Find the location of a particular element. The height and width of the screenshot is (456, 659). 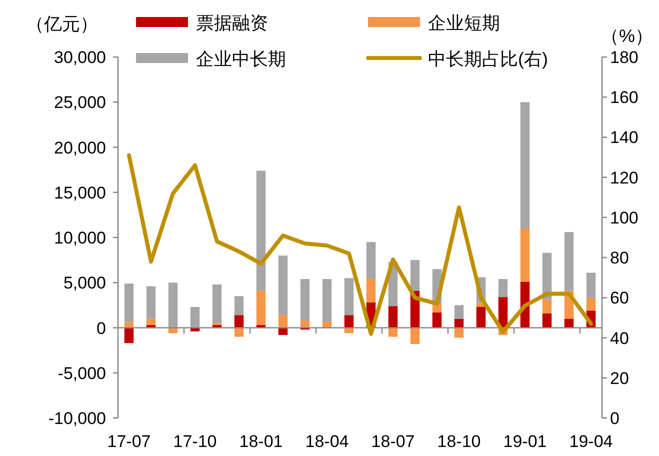

y2-tick-label: 40 is located at coordinates (619, 338).